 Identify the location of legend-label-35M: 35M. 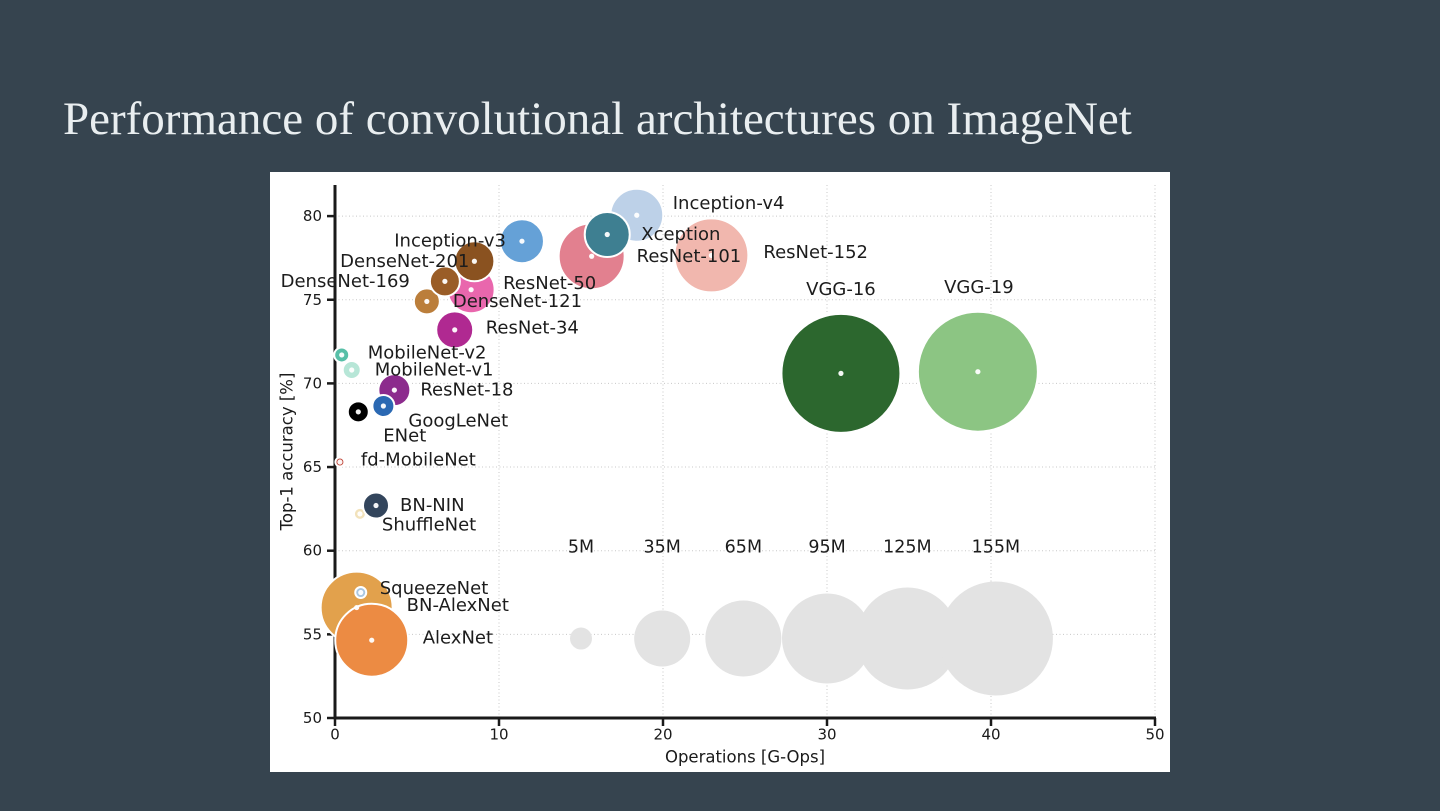
(661, 547).